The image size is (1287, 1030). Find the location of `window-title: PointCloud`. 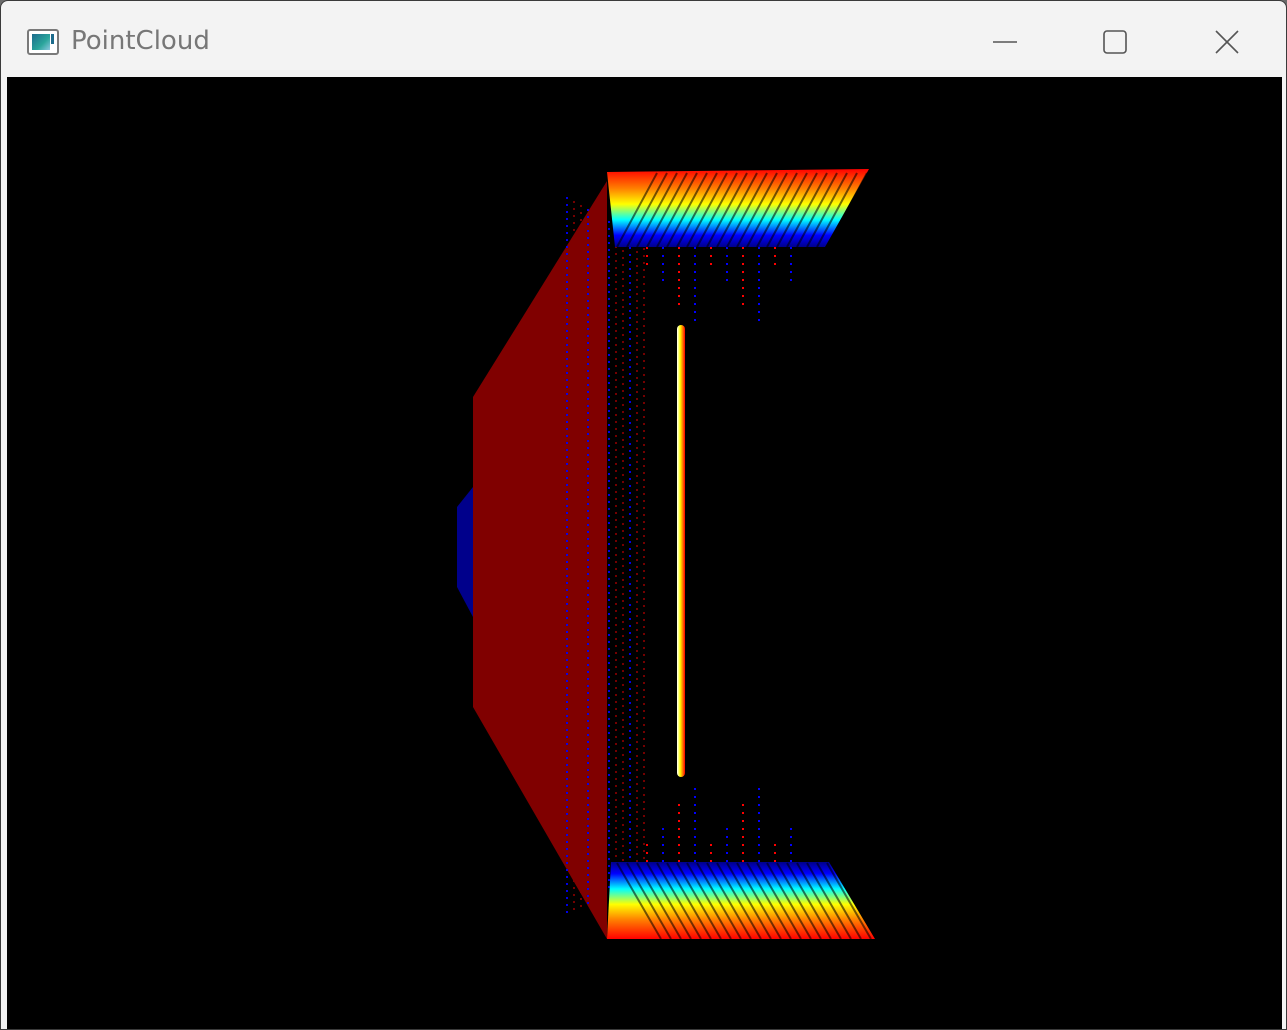

window-title: PointCloud is located at coordinates (140, 41).